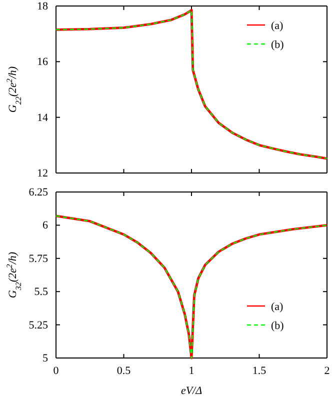  Describe the element at coordinates (38, 192) in the screenshot. I see `y-tick-label: 6.25` at that location.